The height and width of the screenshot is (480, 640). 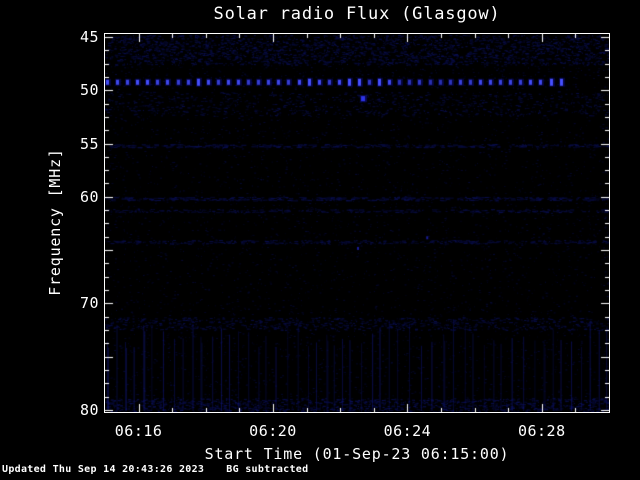 What do you see at coordinates (407, 431) in the screenshot?
I see `x-tick-label-0624: 06:24` at bounding box center [407, 431].